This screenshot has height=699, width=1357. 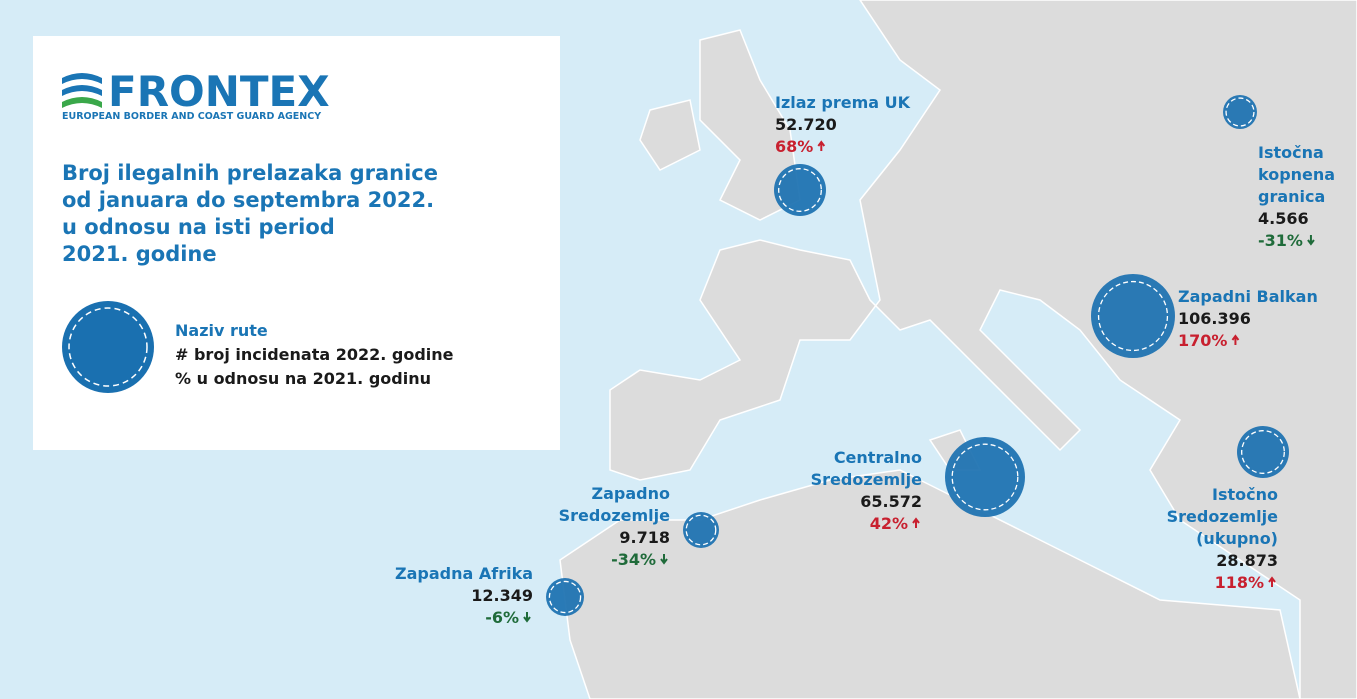 I want to click on route: Izlaz prema UK 52.720 68%, so click(x=842, y=154).